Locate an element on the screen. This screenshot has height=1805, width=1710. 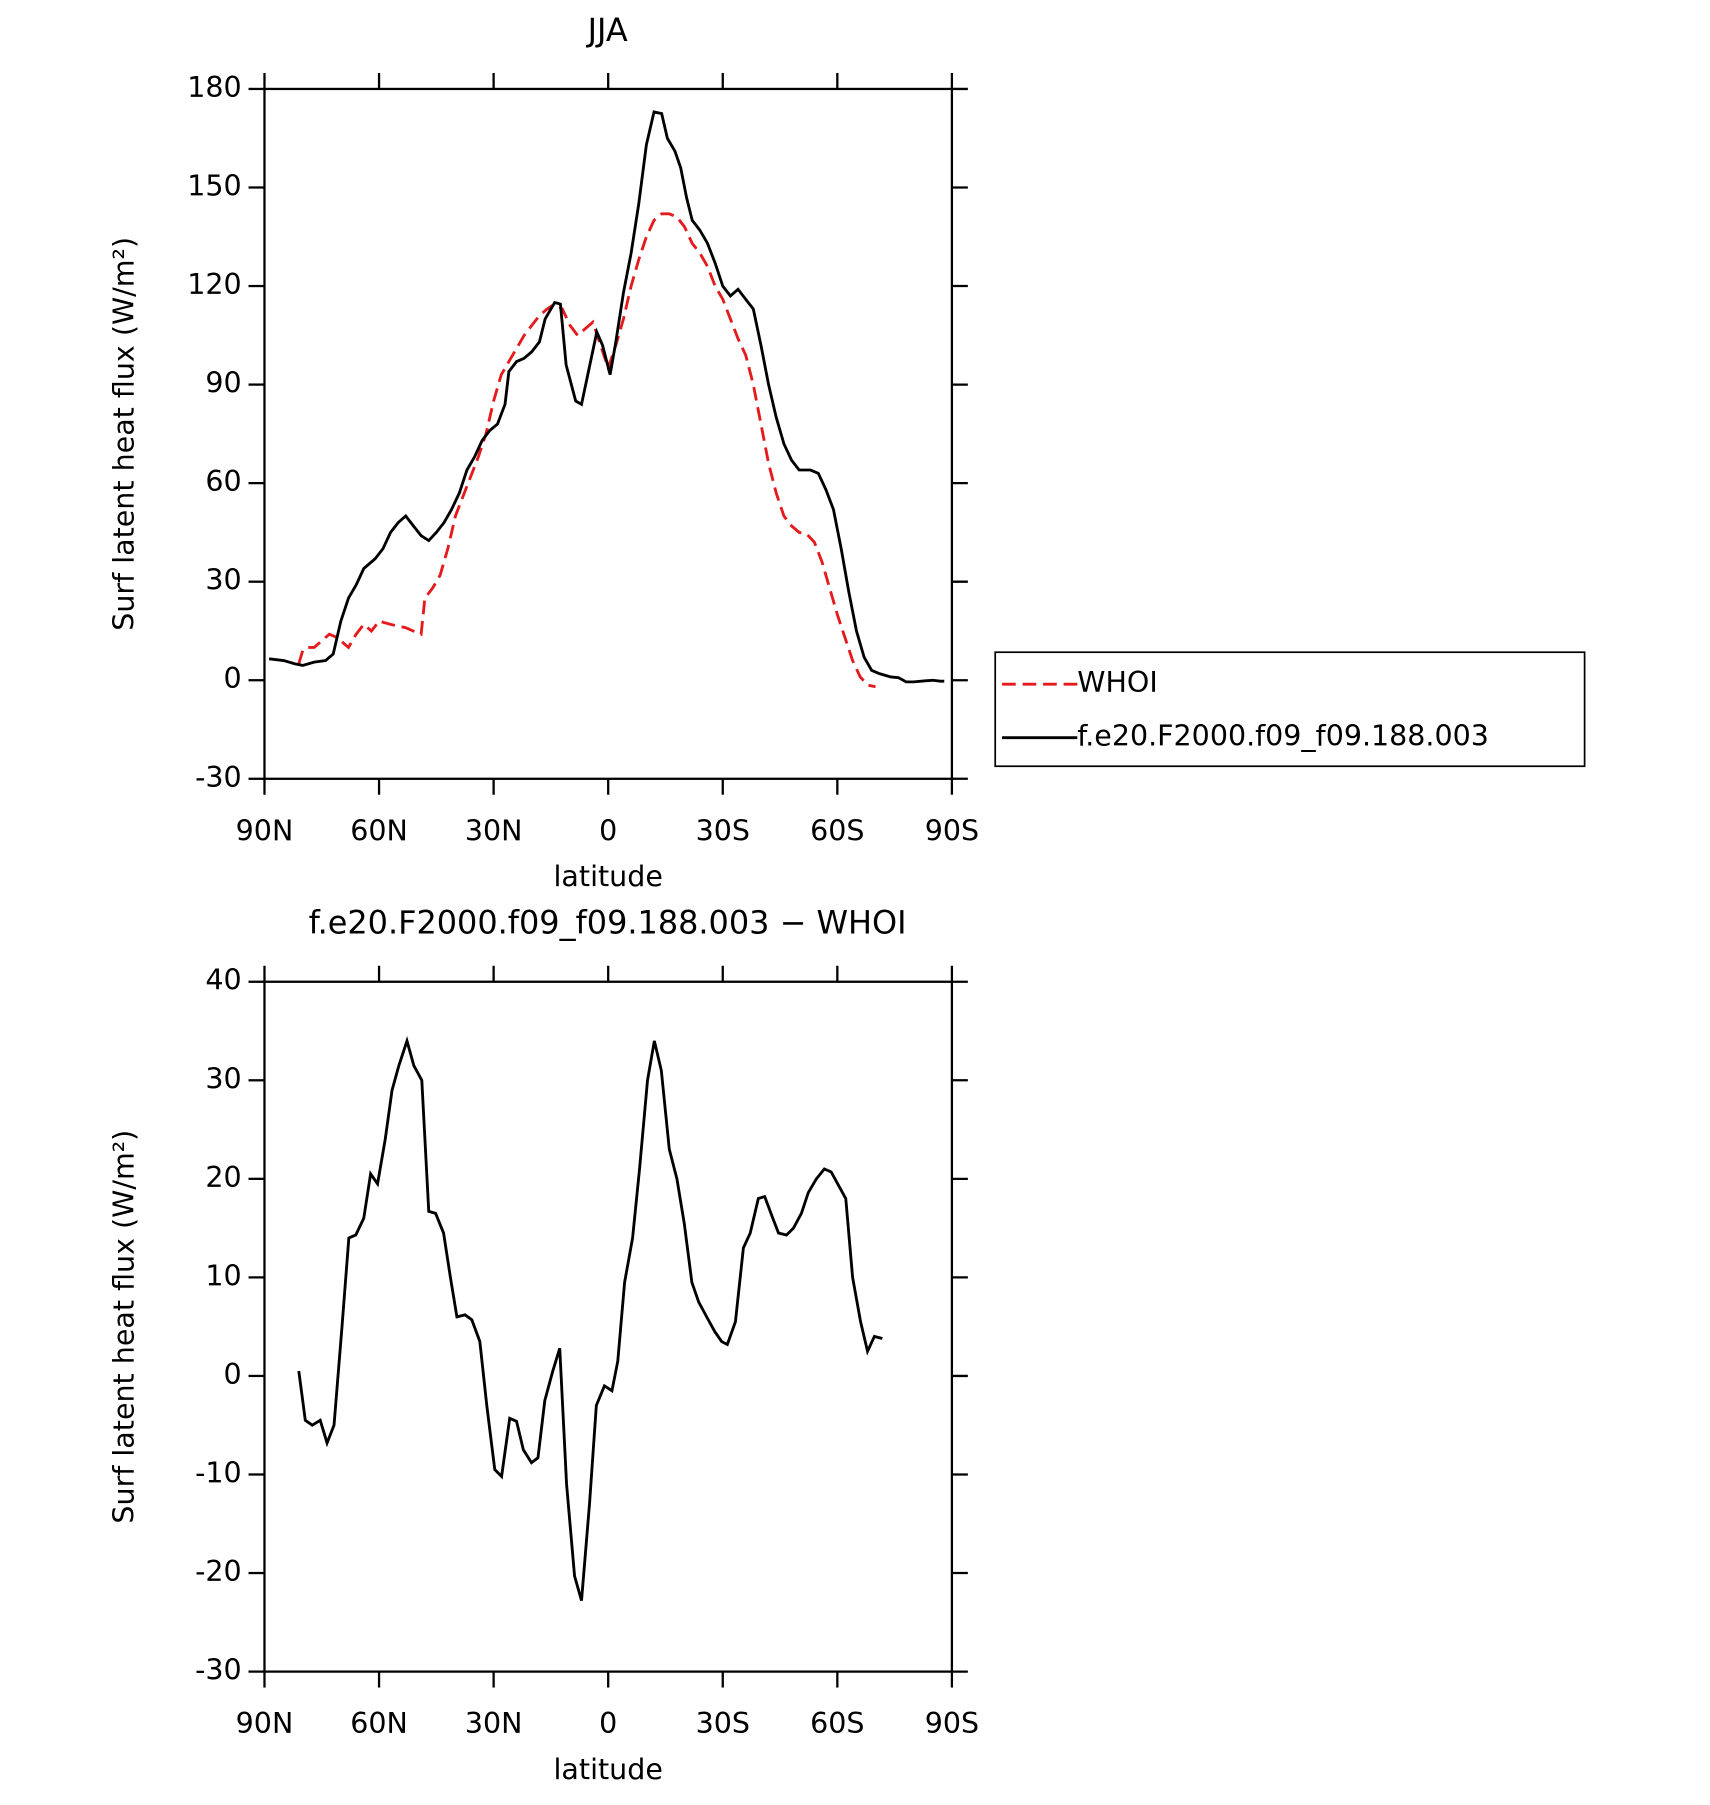
y-tick-label: 120 is located at coordinates (214, 284).